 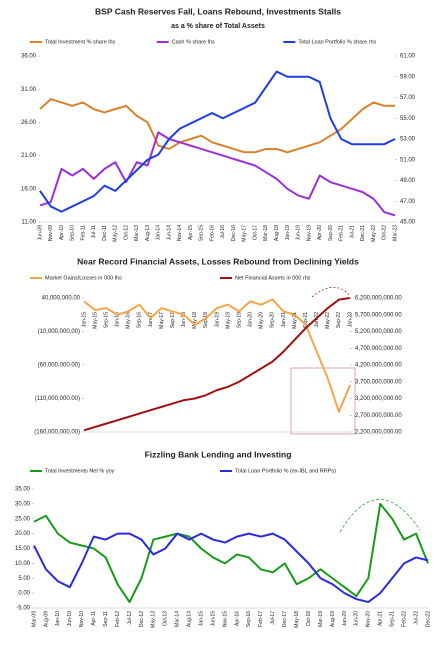 What do you see at coordinates (28, 223) in the screenshot?
I see `y-tick-label: 11.00` at bounding box center [28, 223].